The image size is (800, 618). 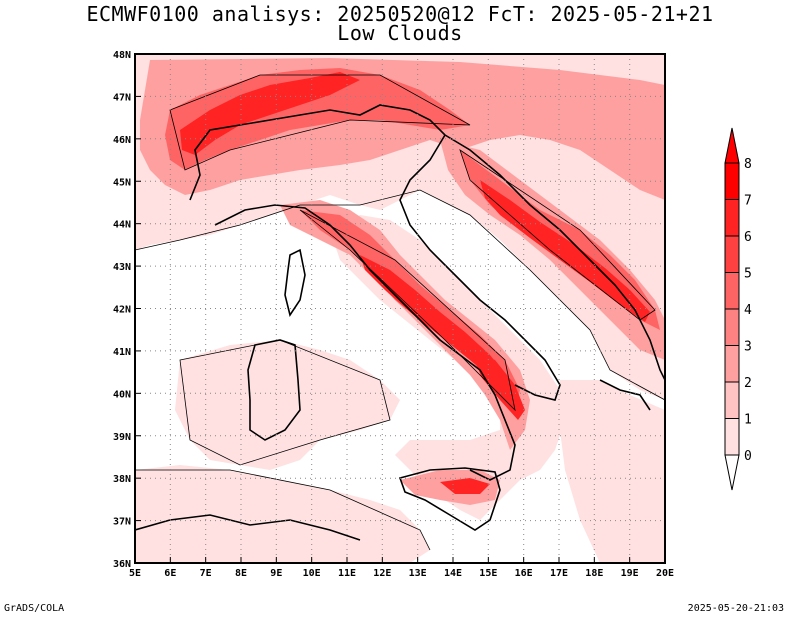 What do you see at coordinates (559, 573) in the screenshot?
I see `lon-tick-label: 17E` at bounding box center [559, 573].